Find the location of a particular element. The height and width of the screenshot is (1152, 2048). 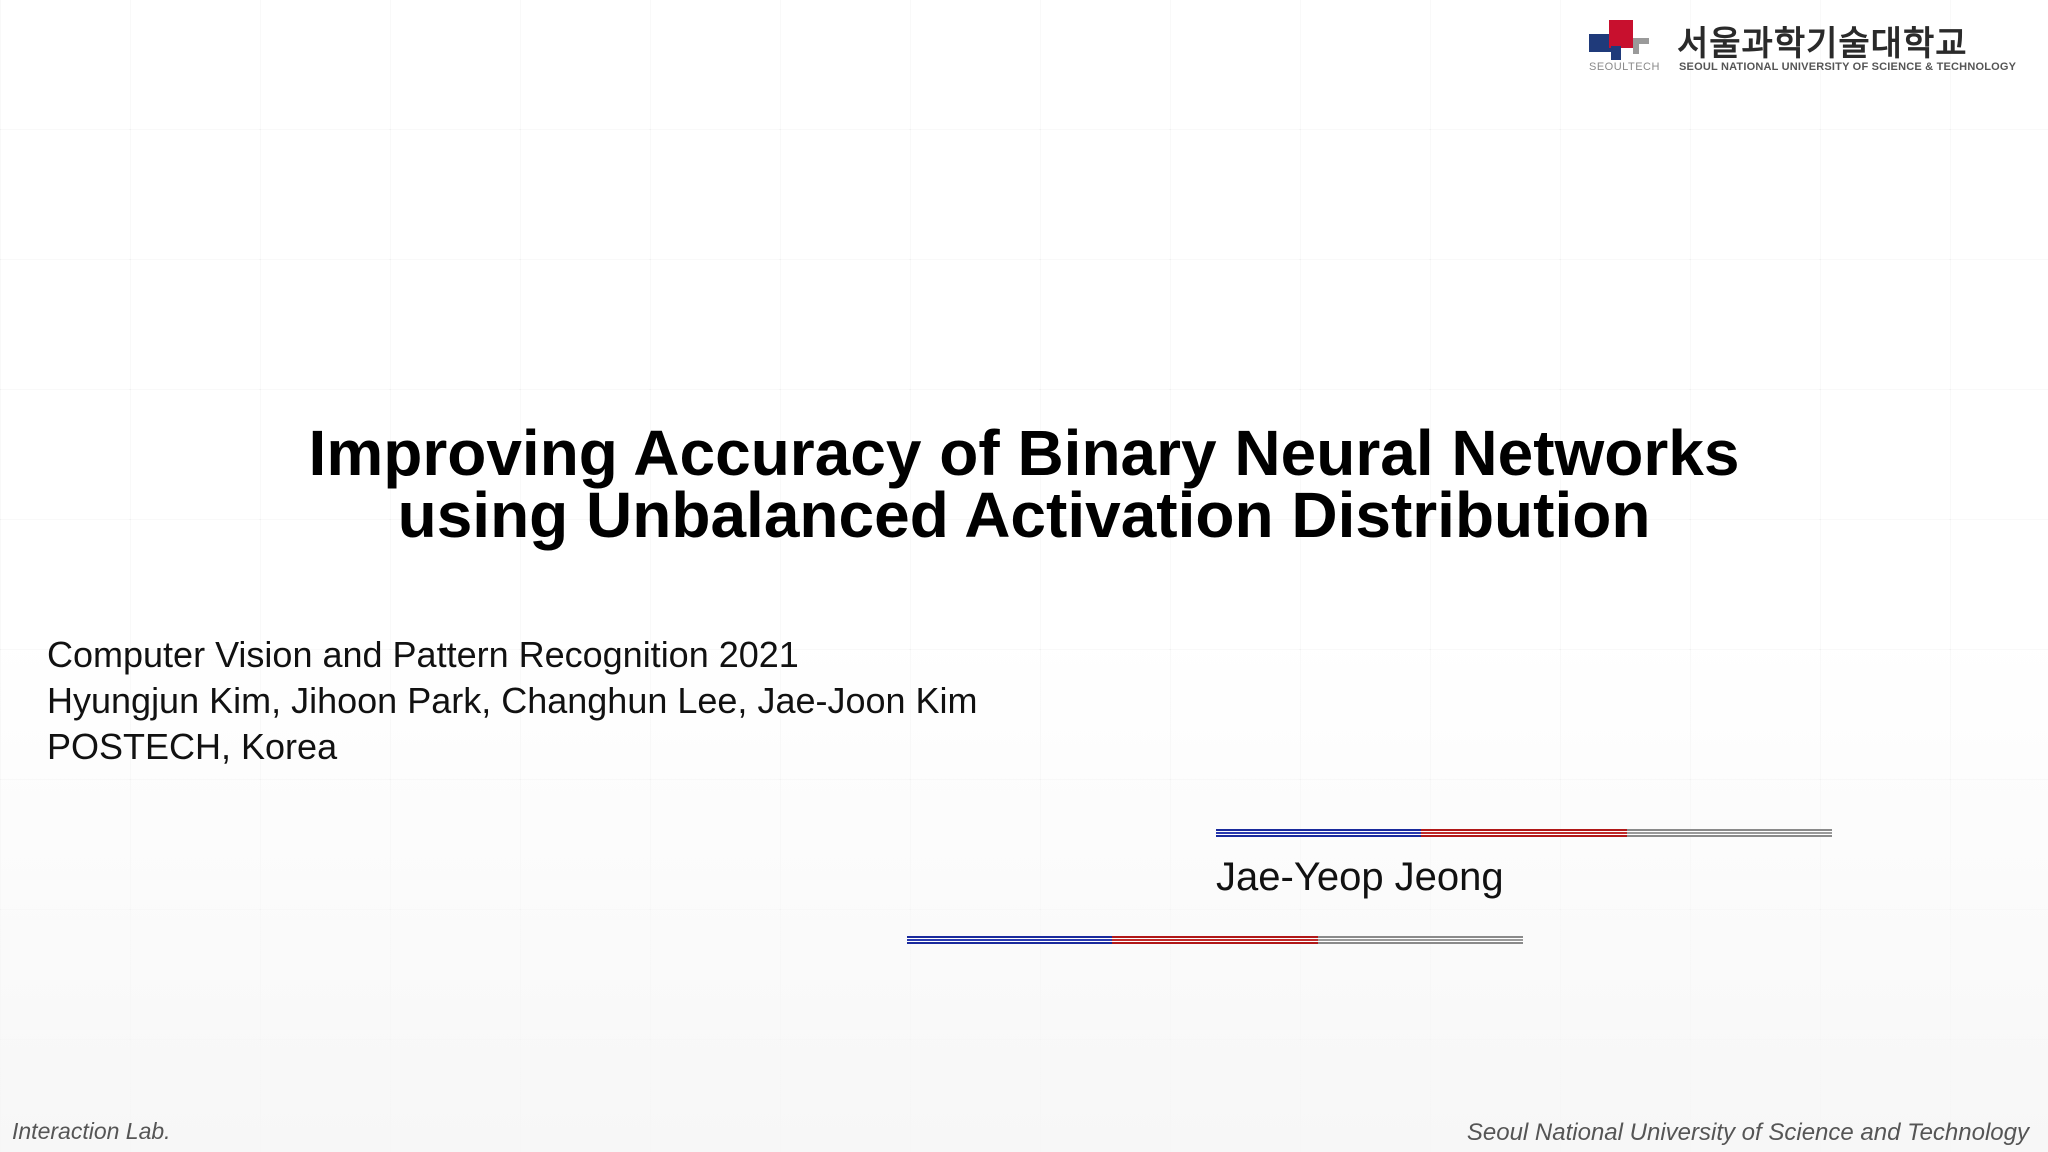

decorative-line-bottom is located at coordinates (1215, 940).